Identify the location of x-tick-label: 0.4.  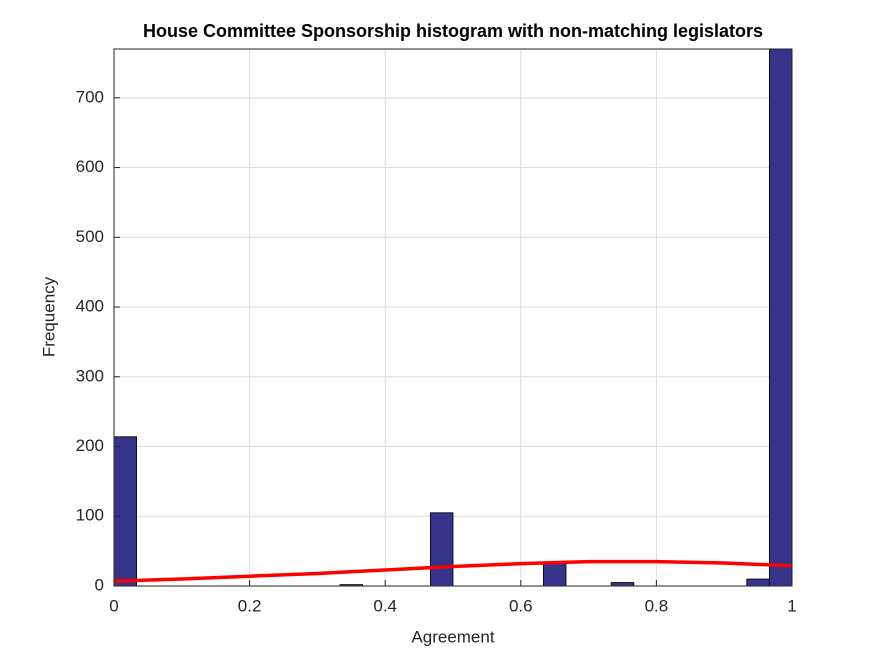
(385, 605).